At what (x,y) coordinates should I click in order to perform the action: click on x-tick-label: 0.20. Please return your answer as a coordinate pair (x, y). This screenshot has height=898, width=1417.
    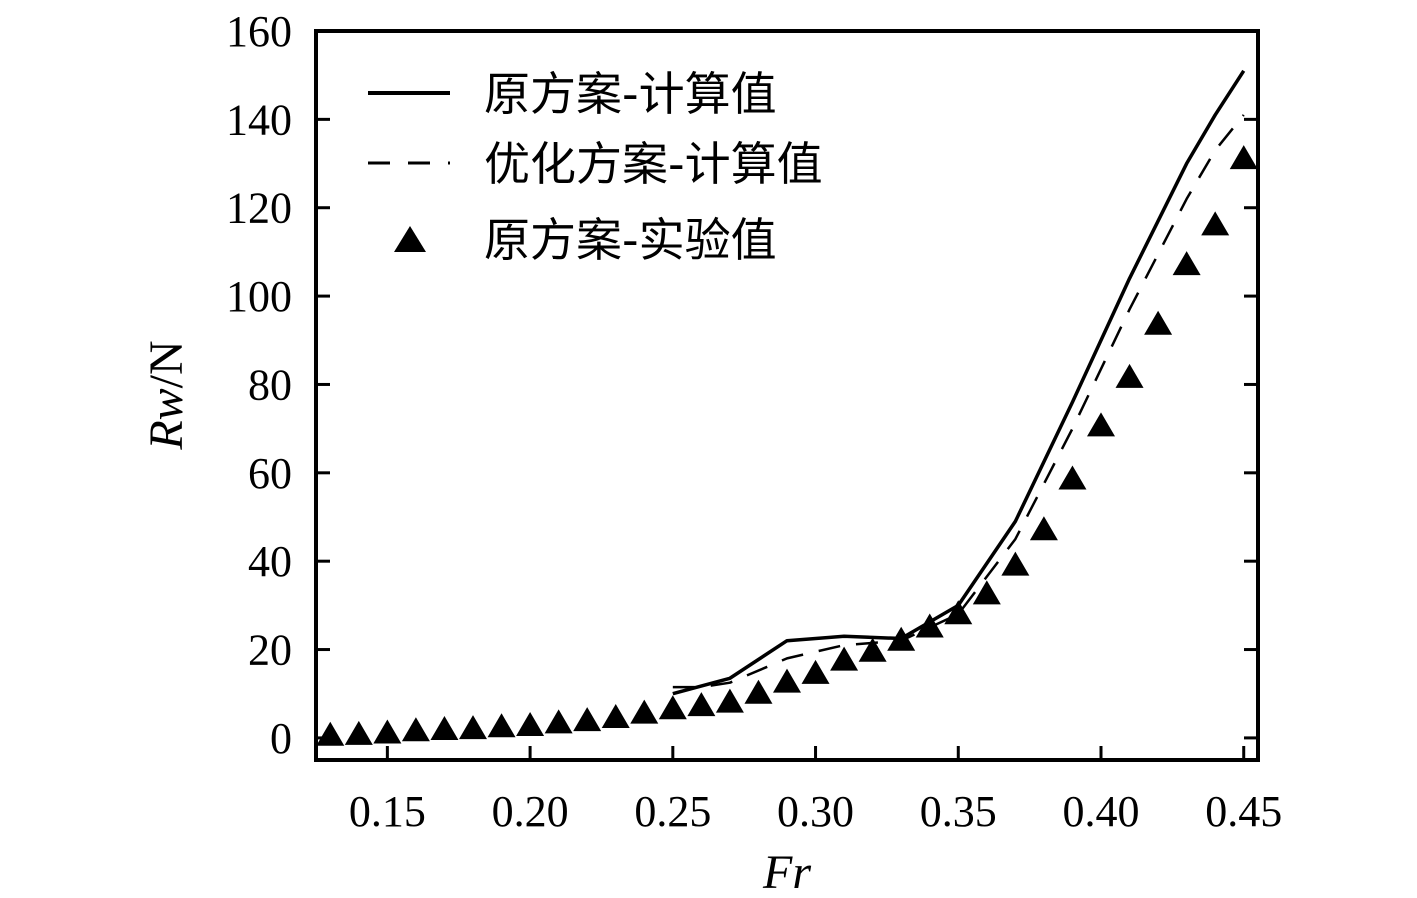
    Looking at the image, I should click on (530, 811).